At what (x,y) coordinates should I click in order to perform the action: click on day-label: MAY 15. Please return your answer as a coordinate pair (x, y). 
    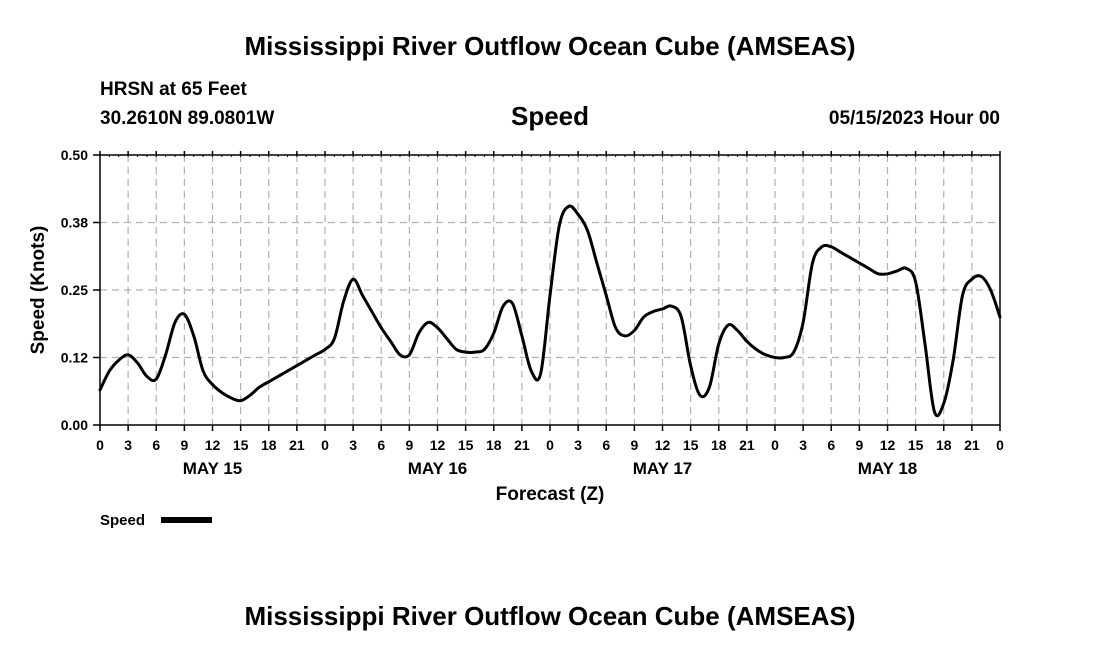
    Looking at the image, I should click on (213, 468).